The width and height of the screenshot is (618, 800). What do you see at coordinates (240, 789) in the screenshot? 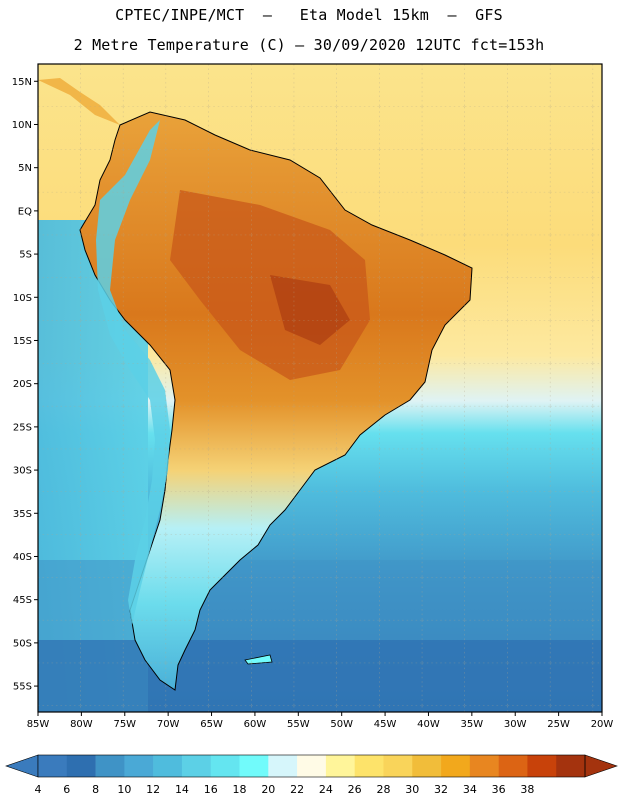
I see `colorbar-label: 18` at bounding box center [240, 789].